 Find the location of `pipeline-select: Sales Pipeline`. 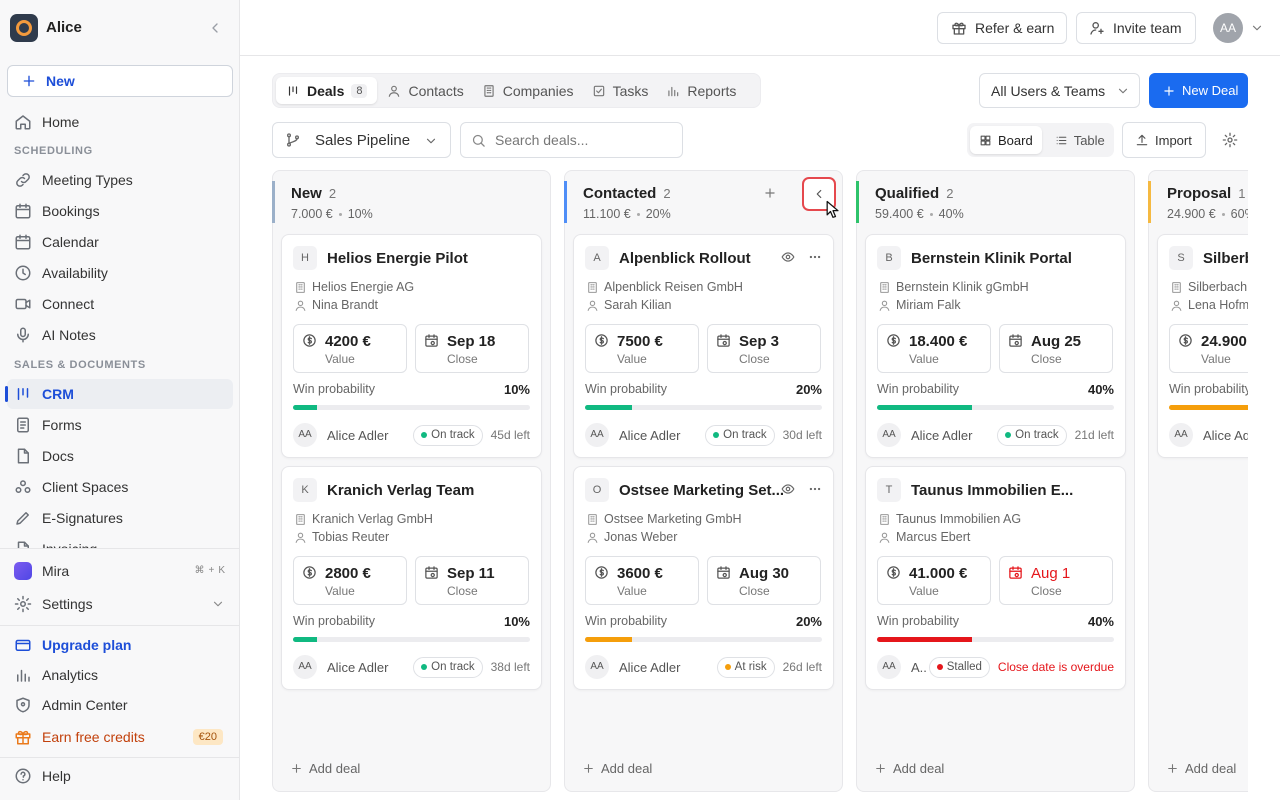

pipeline-select: Sales Pipeline is located at coordinates (361, 140).